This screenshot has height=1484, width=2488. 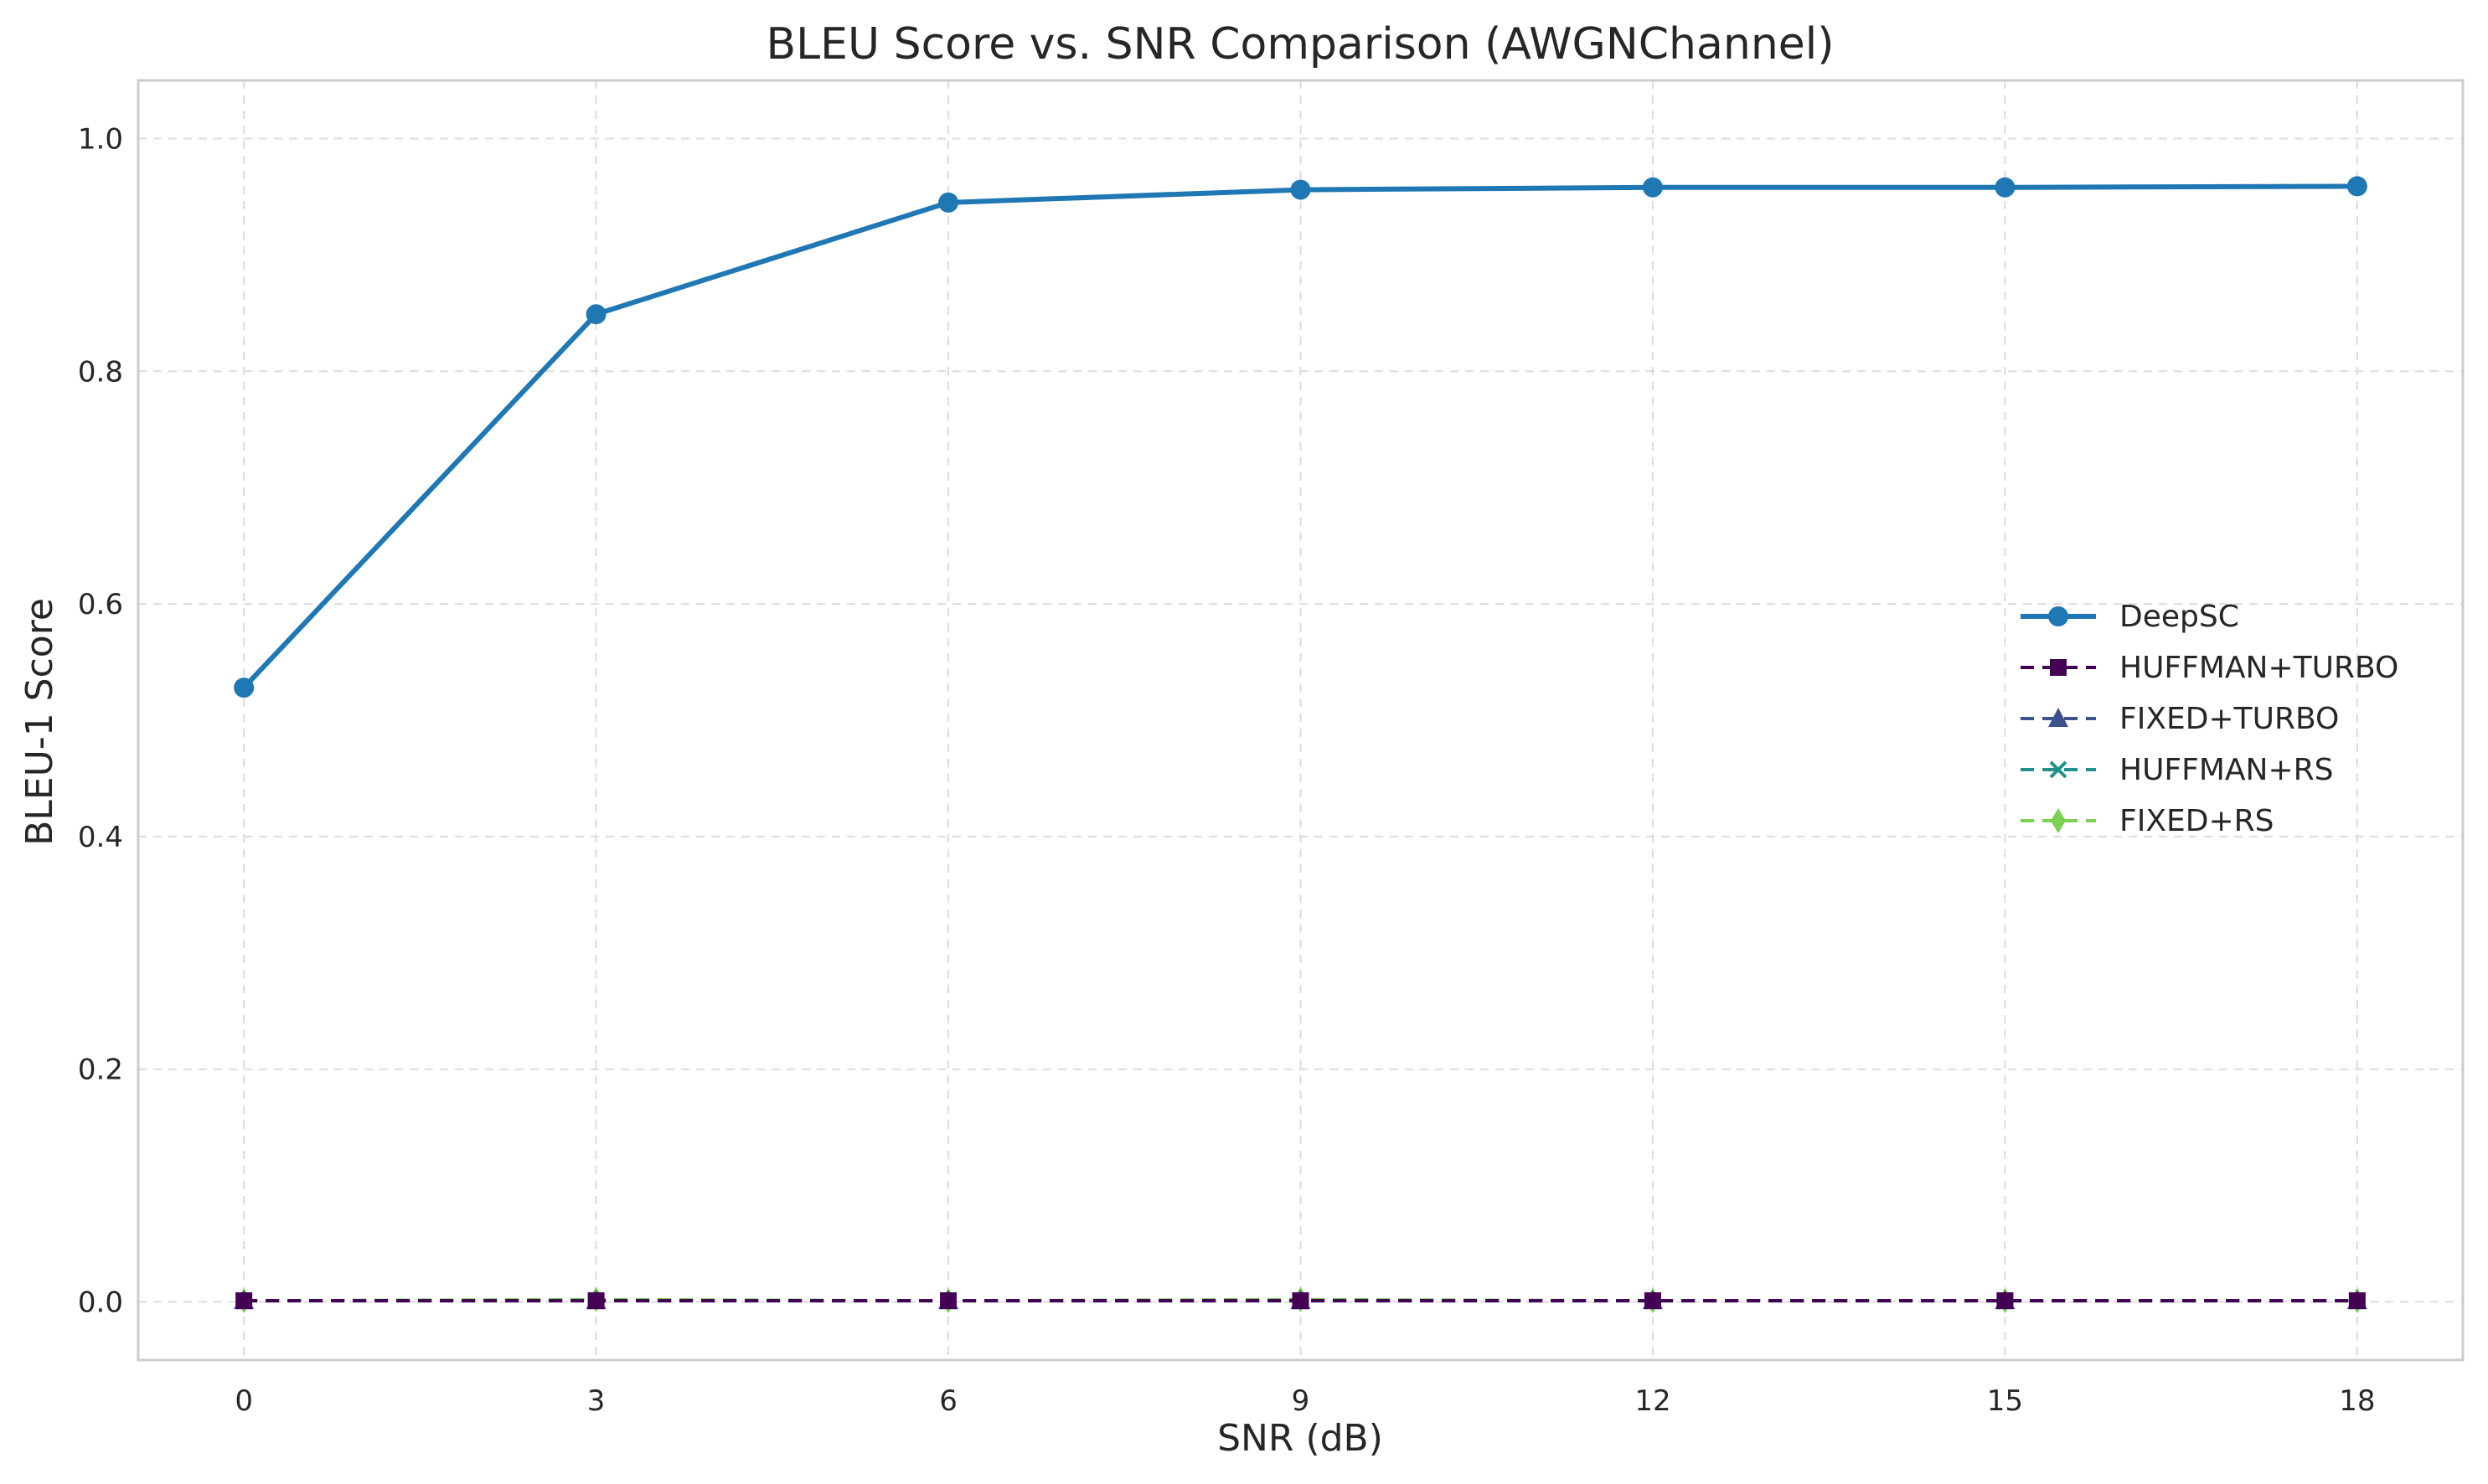 I want to click on legend-item-fixed-turbo: FIXED+TURBO, so click(x=2180, y=719).